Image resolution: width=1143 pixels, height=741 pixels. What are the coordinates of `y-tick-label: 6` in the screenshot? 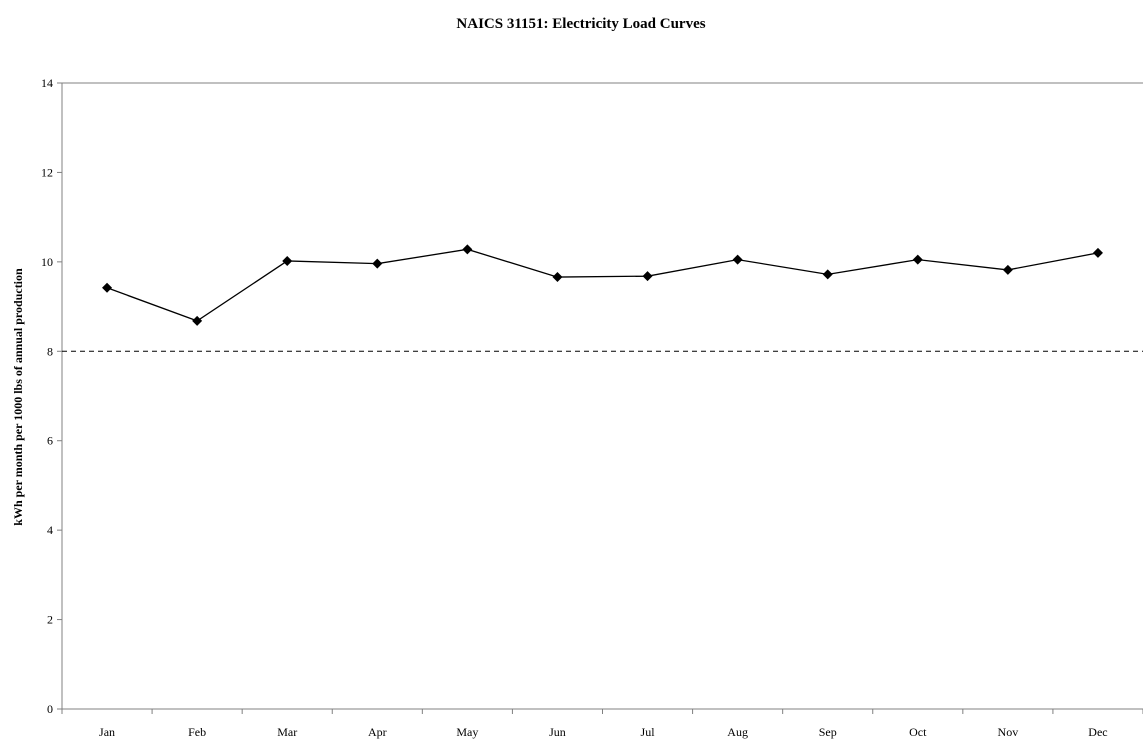 It's located at (50, 441).